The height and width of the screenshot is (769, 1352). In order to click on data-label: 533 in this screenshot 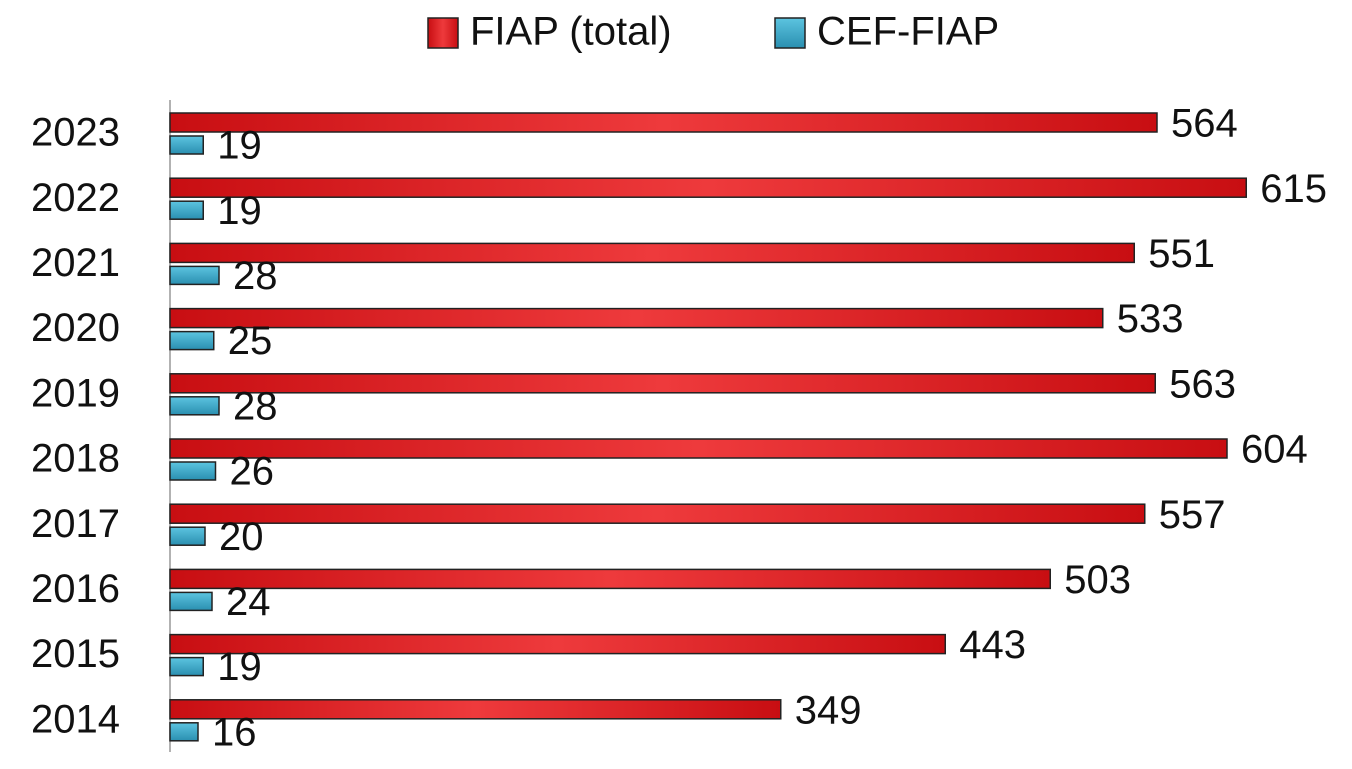, I will do `click(1150, 319)`.